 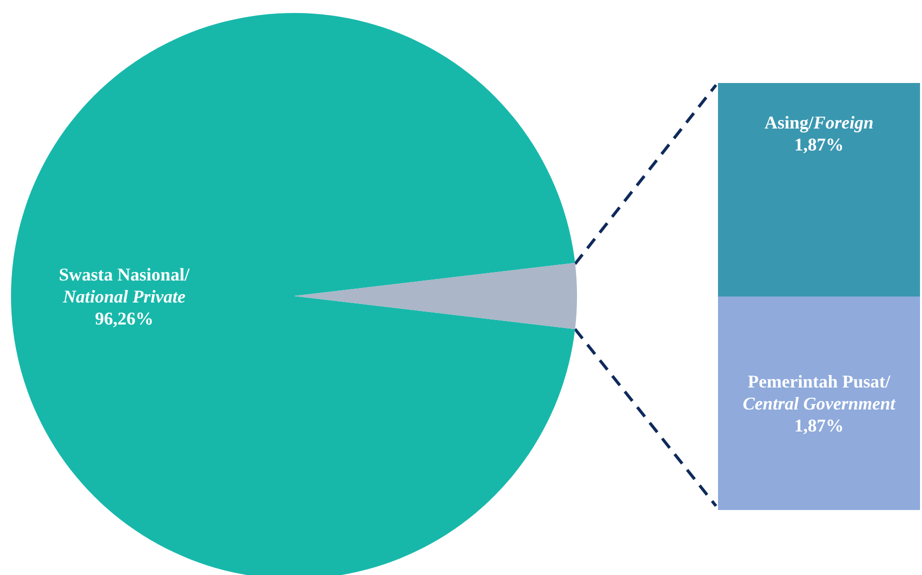 What do you see at coordinates (124, 318) in the screenshot?
I see `data-label: 96,26%` at bounding box center [124, 318].